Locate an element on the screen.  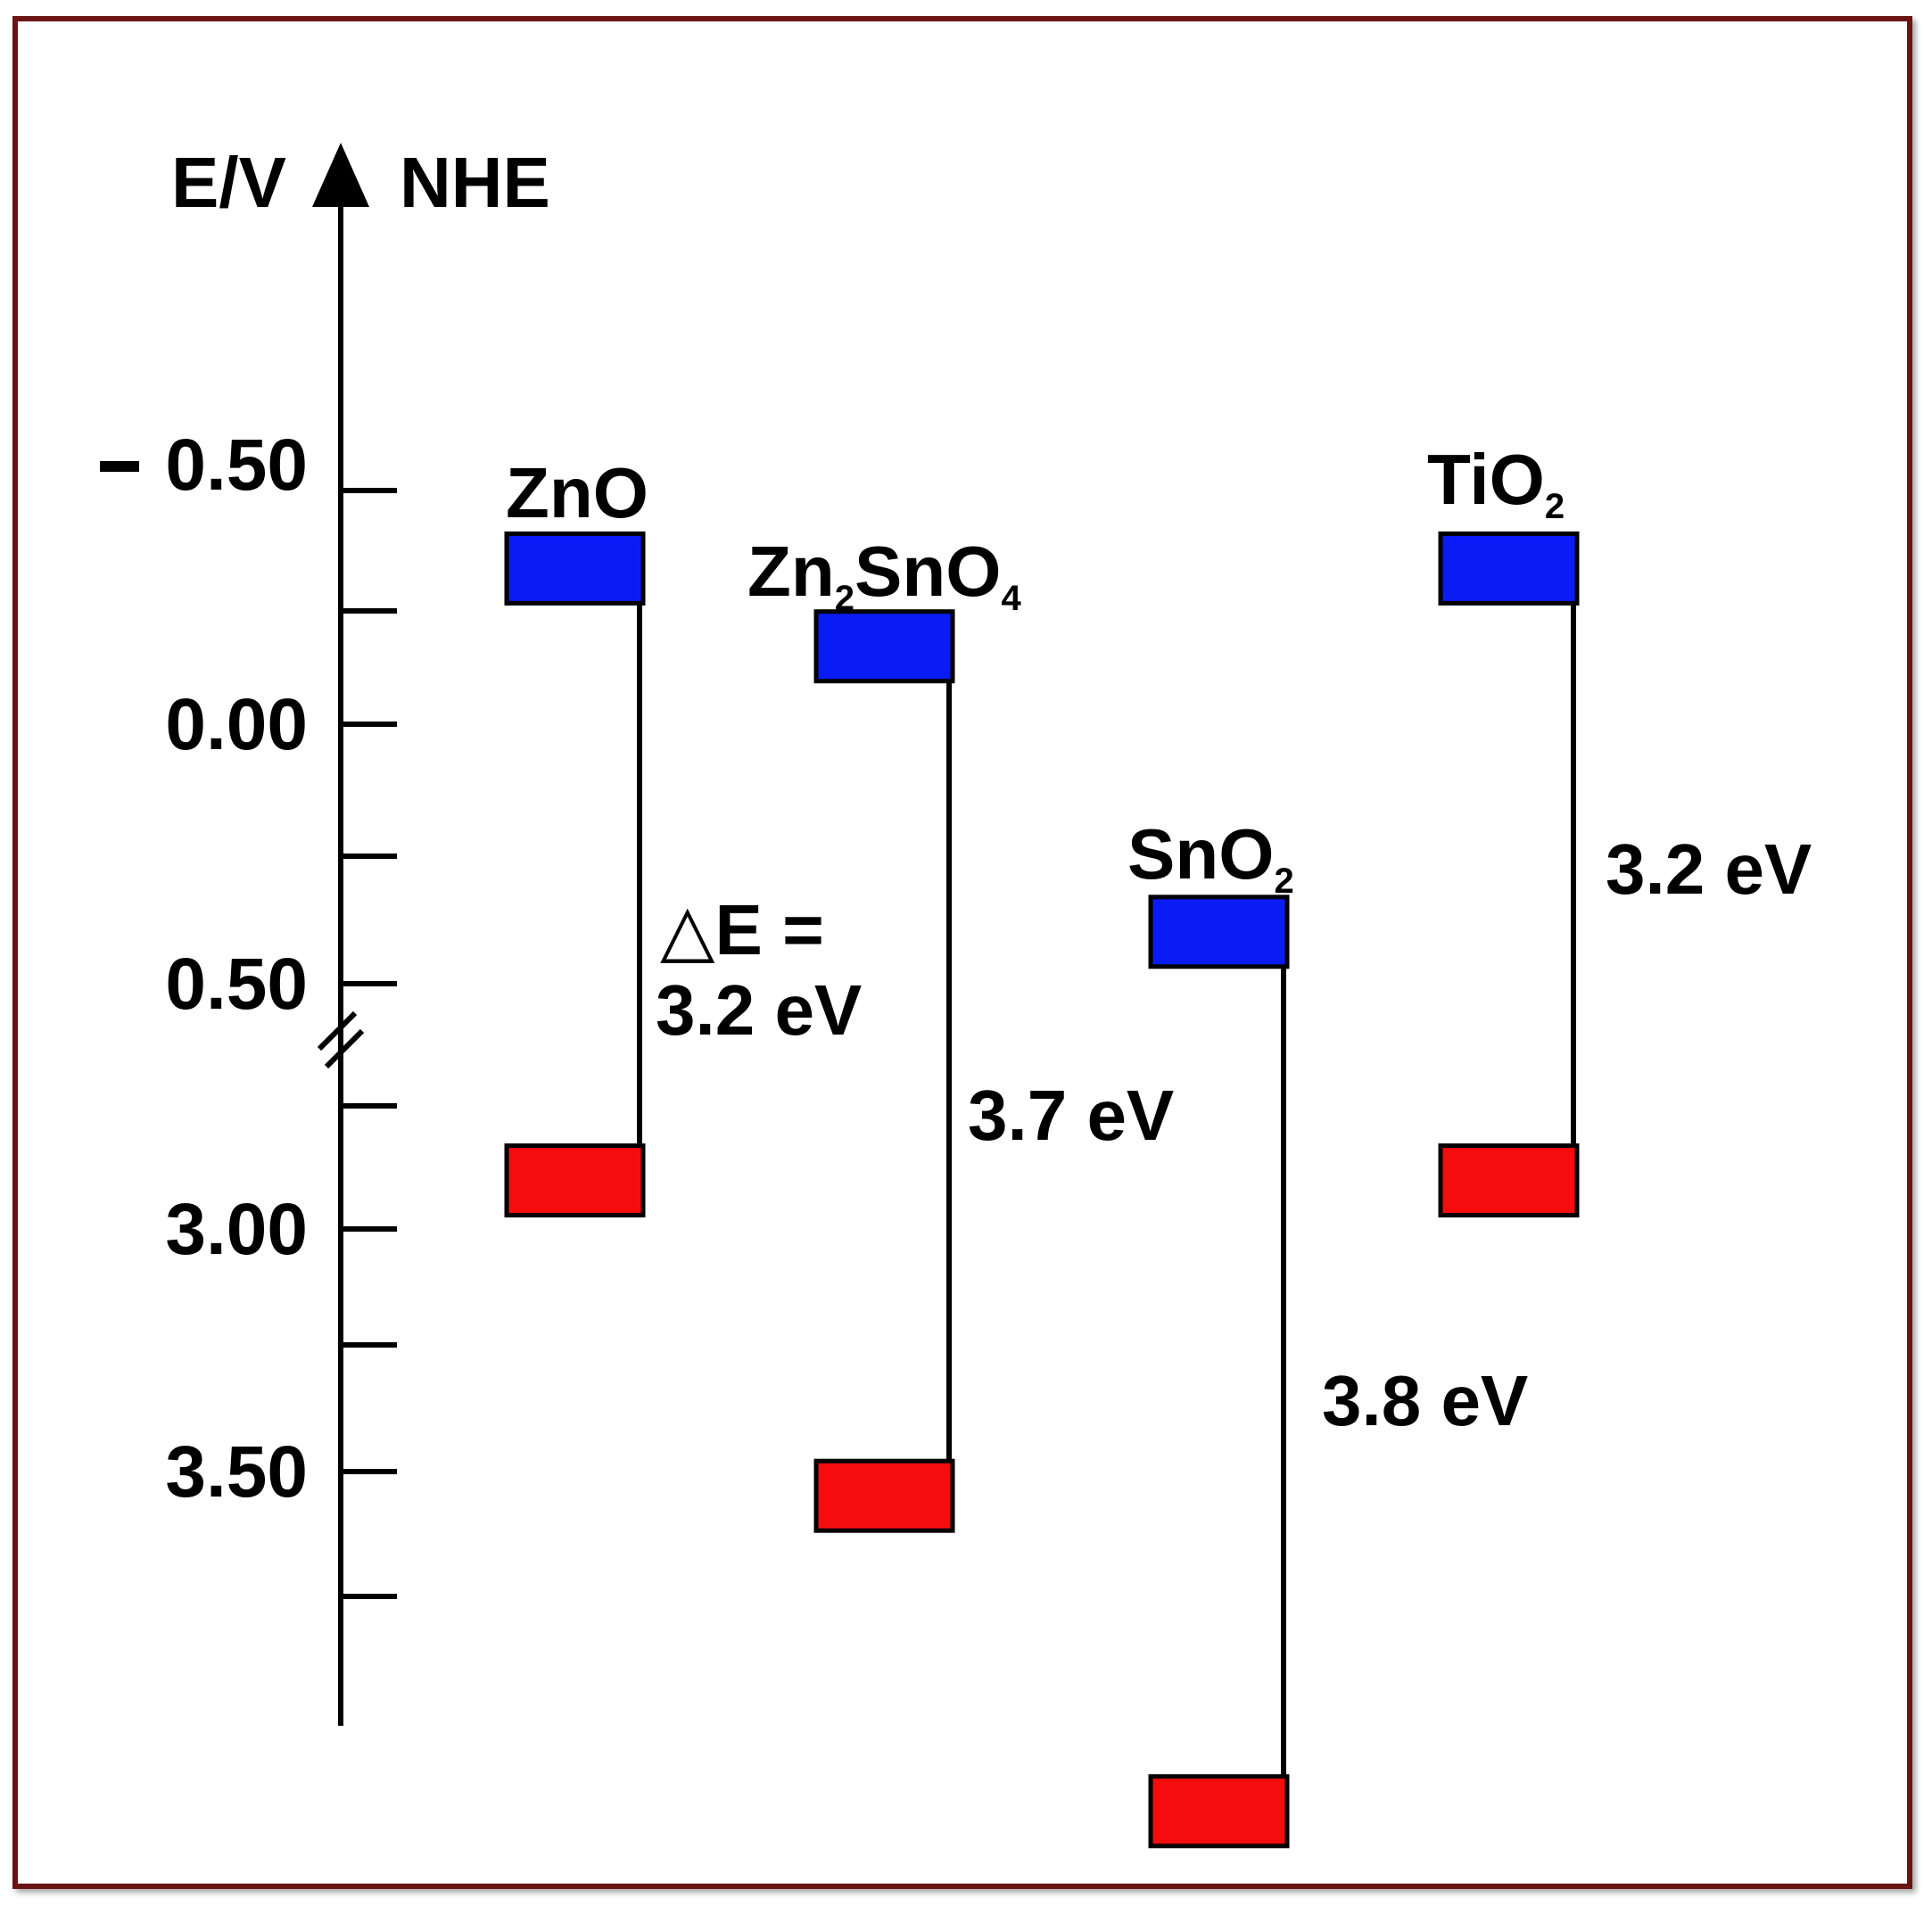
material-name: TiO2 is located at coordinates (1496, 483).